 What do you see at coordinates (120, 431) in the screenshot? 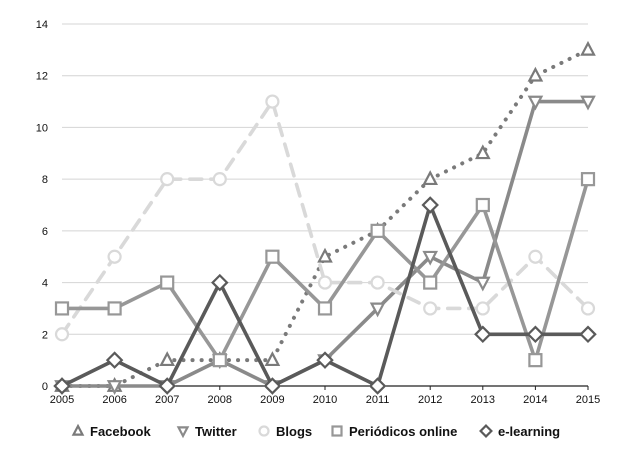
I see `legend-label: Facebook` at bounding box center [120, 431].